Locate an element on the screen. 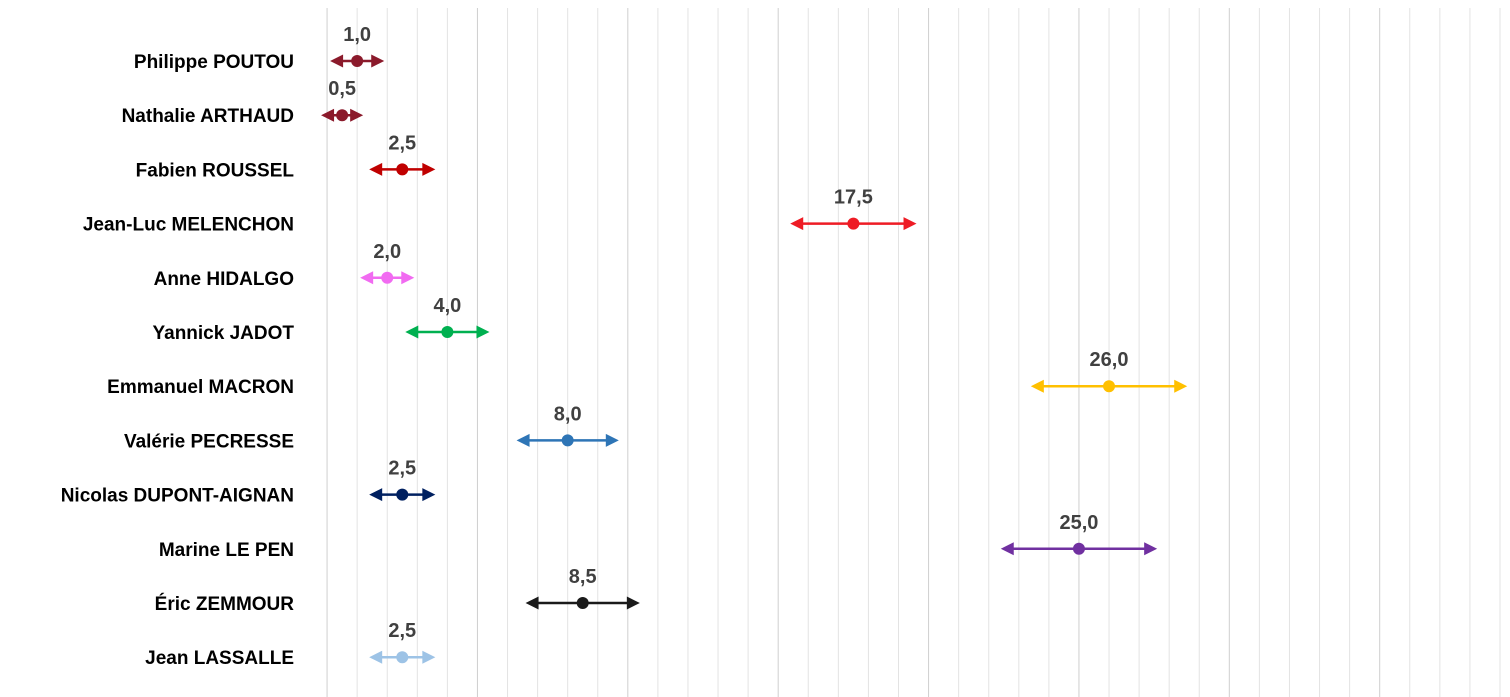 This screenshot has height=697, width=1510. data-label: 8,0 is located at coordinates (568, 414).